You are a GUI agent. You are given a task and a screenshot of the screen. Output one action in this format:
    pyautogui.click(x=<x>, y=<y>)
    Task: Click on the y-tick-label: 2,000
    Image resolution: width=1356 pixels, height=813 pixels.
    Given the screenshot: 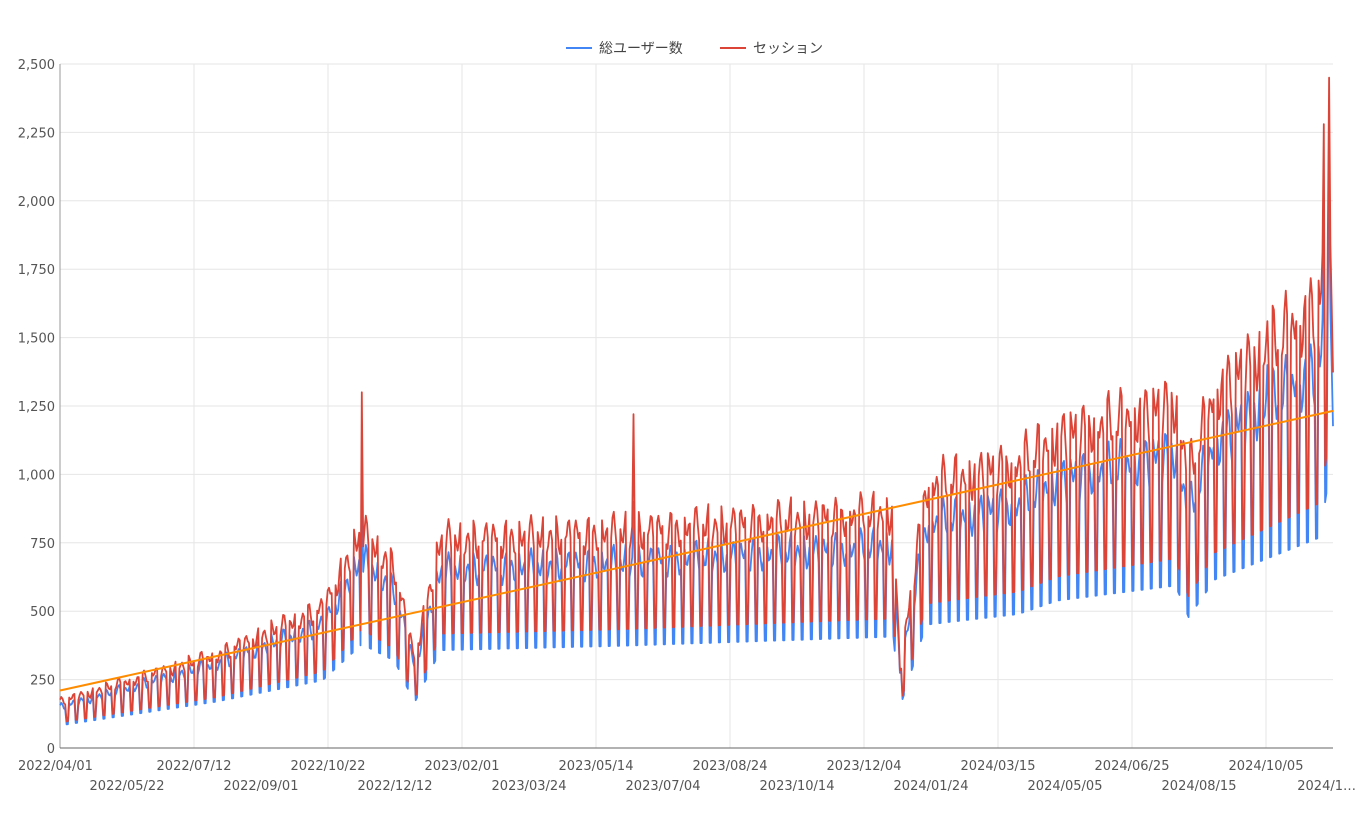 What is the action you would take?
    pyautogui.click(x=36, y=202)
    